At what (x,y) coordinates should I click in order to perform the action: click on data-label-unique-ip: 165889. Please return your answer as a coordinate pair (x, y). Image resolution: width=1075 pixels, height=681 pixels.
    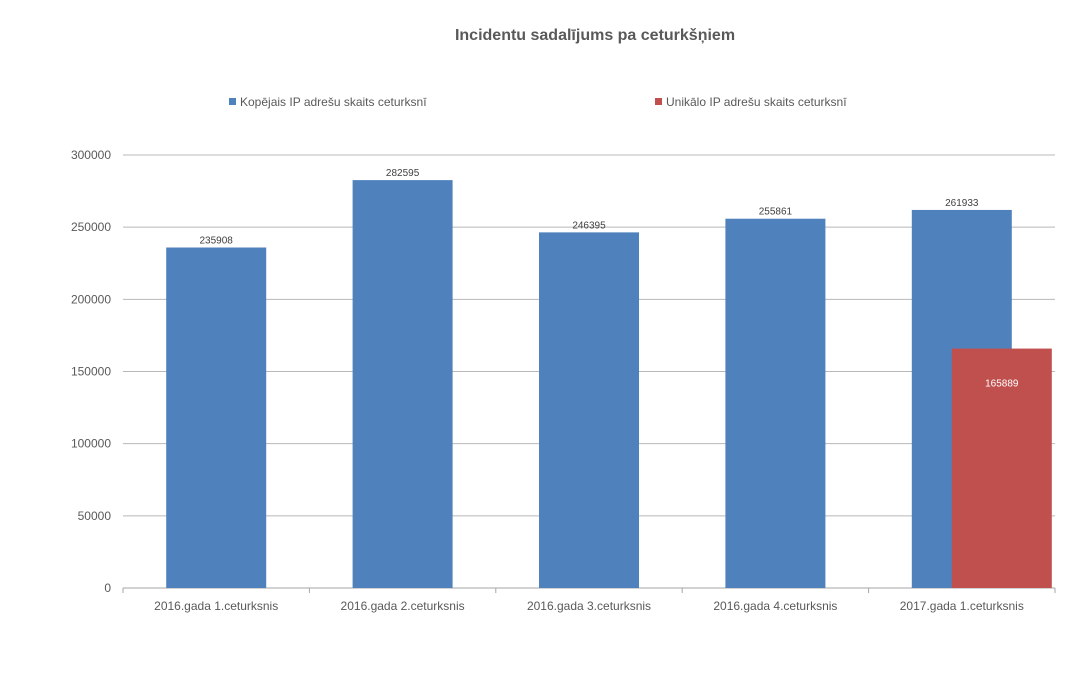
    Looking at the image, I should click on (1002, 384).